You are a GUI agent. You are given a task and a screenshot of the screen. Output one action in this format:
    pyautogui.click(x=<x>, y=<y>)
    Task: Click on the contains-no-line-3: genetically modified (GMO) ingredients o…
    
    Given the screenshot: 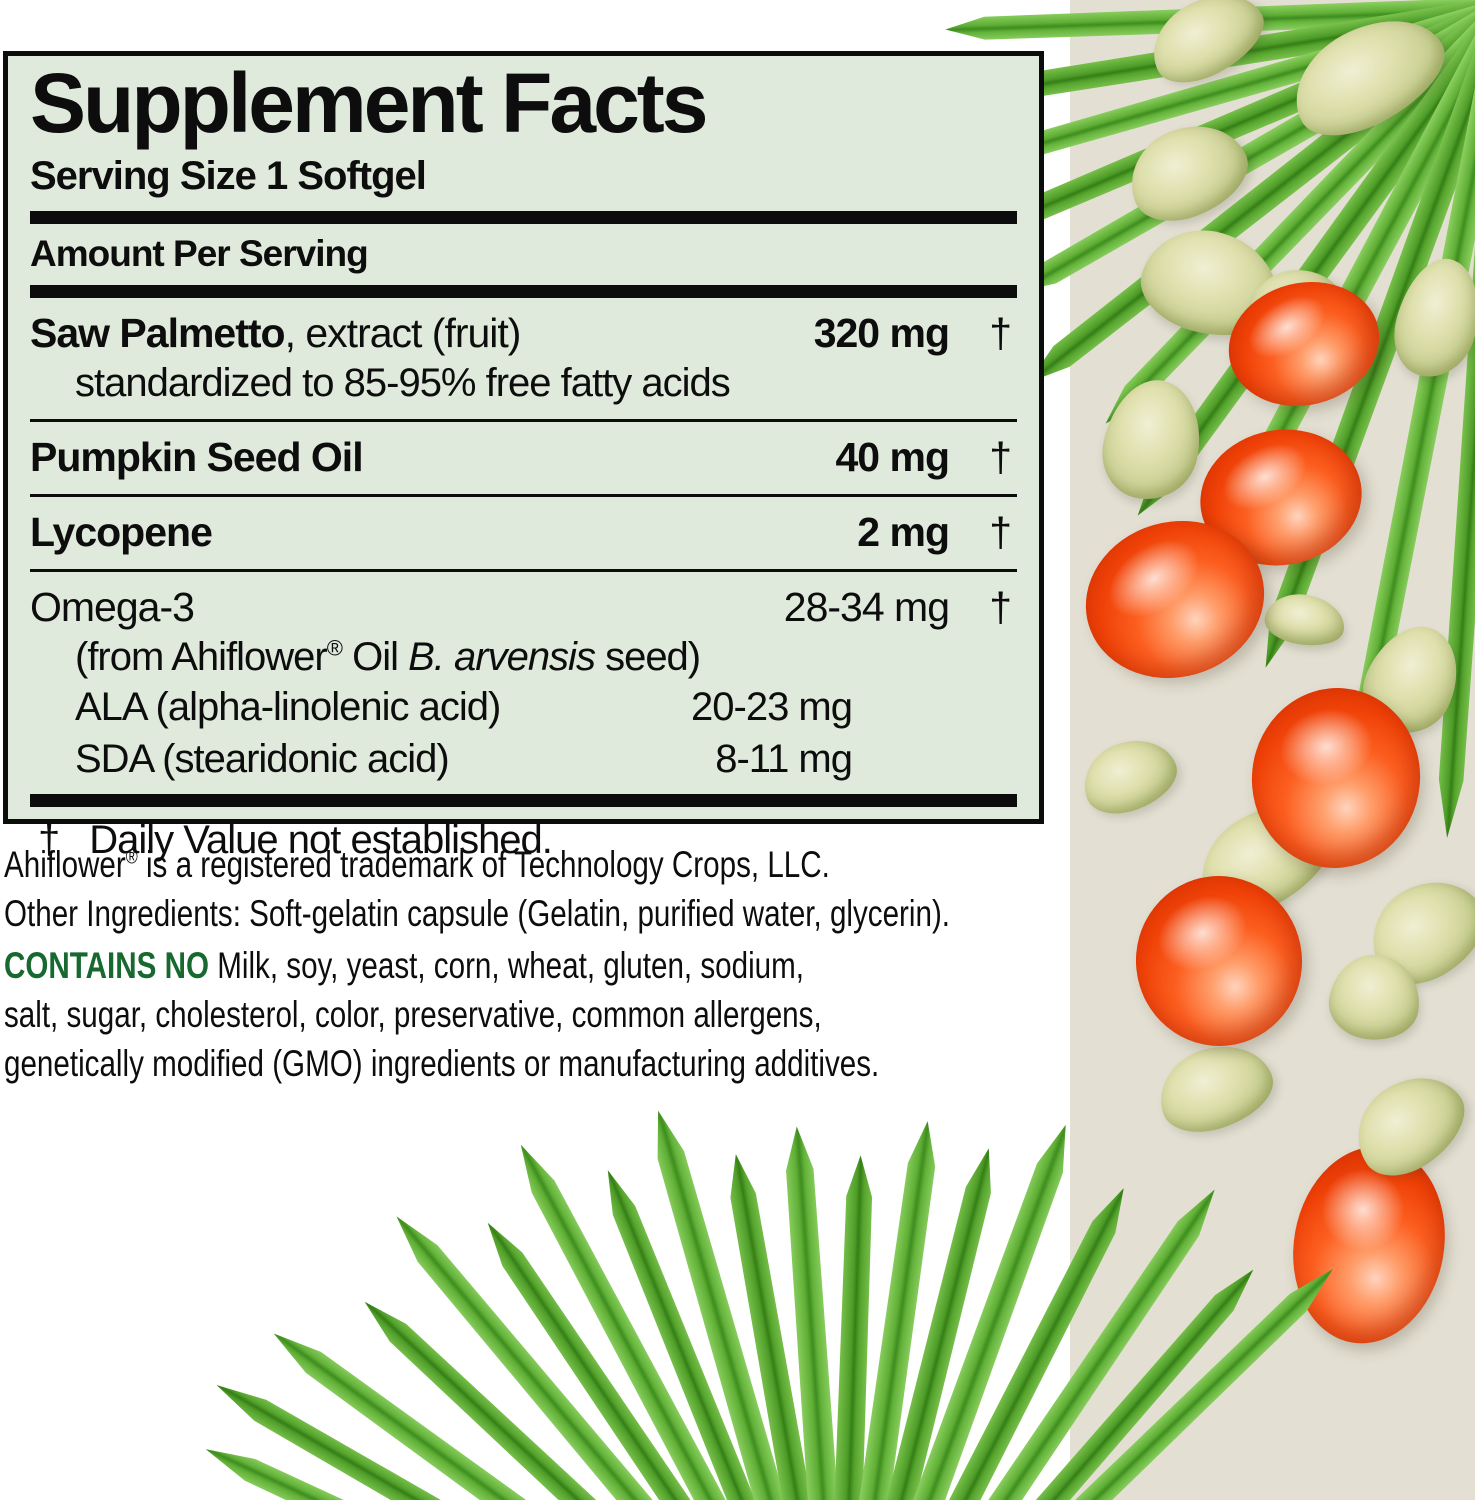 What is the action you would take?
    pyautogui.click(x=442, y=1063)
    